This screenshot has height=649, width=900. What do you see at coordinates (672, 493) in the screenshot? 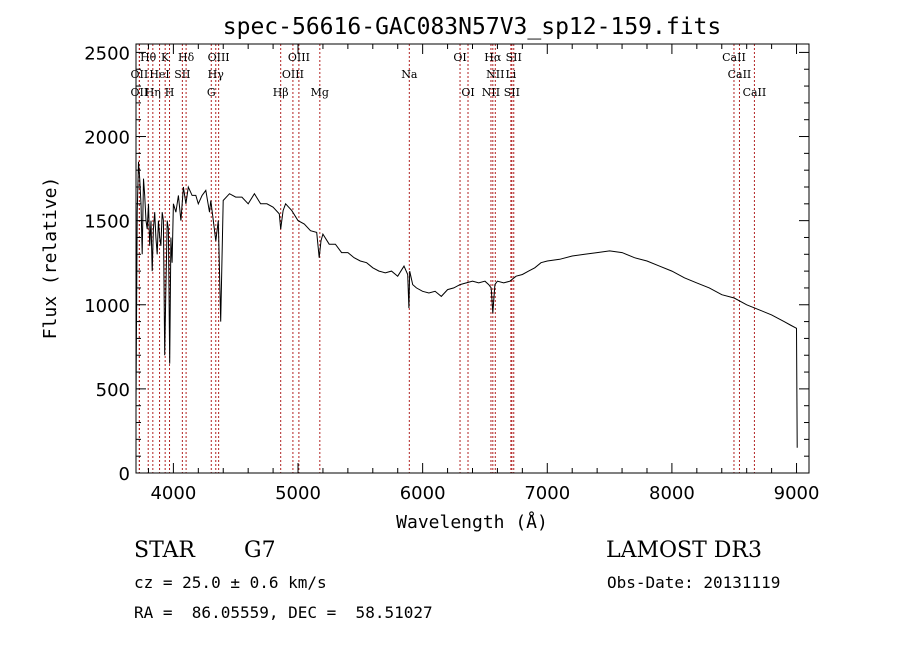
I see `x-tick-label: 8000` at bounding box center [672, 493].